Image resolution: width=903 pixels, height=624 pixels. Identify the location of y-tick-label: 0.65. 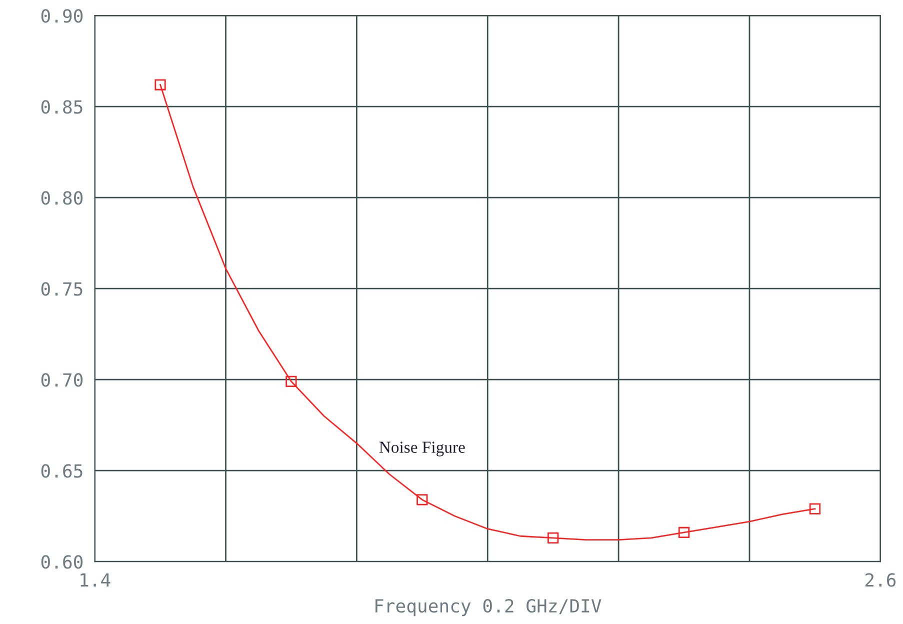
(61, 471).